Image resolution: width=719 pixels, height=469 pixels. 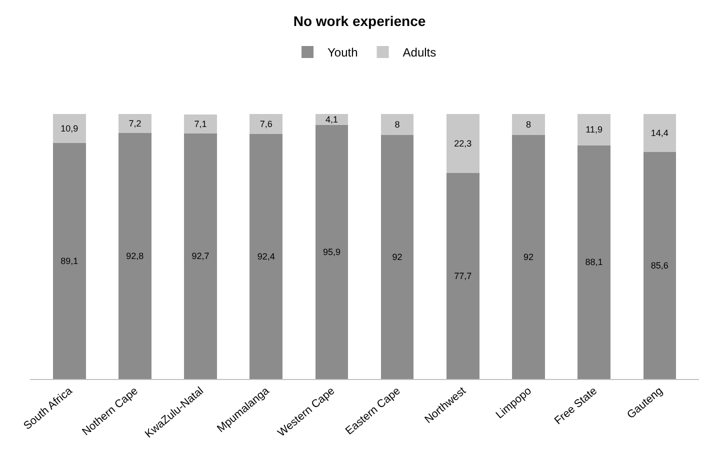 I want to click on data-label: 14,4, so click(x=659, y=133).